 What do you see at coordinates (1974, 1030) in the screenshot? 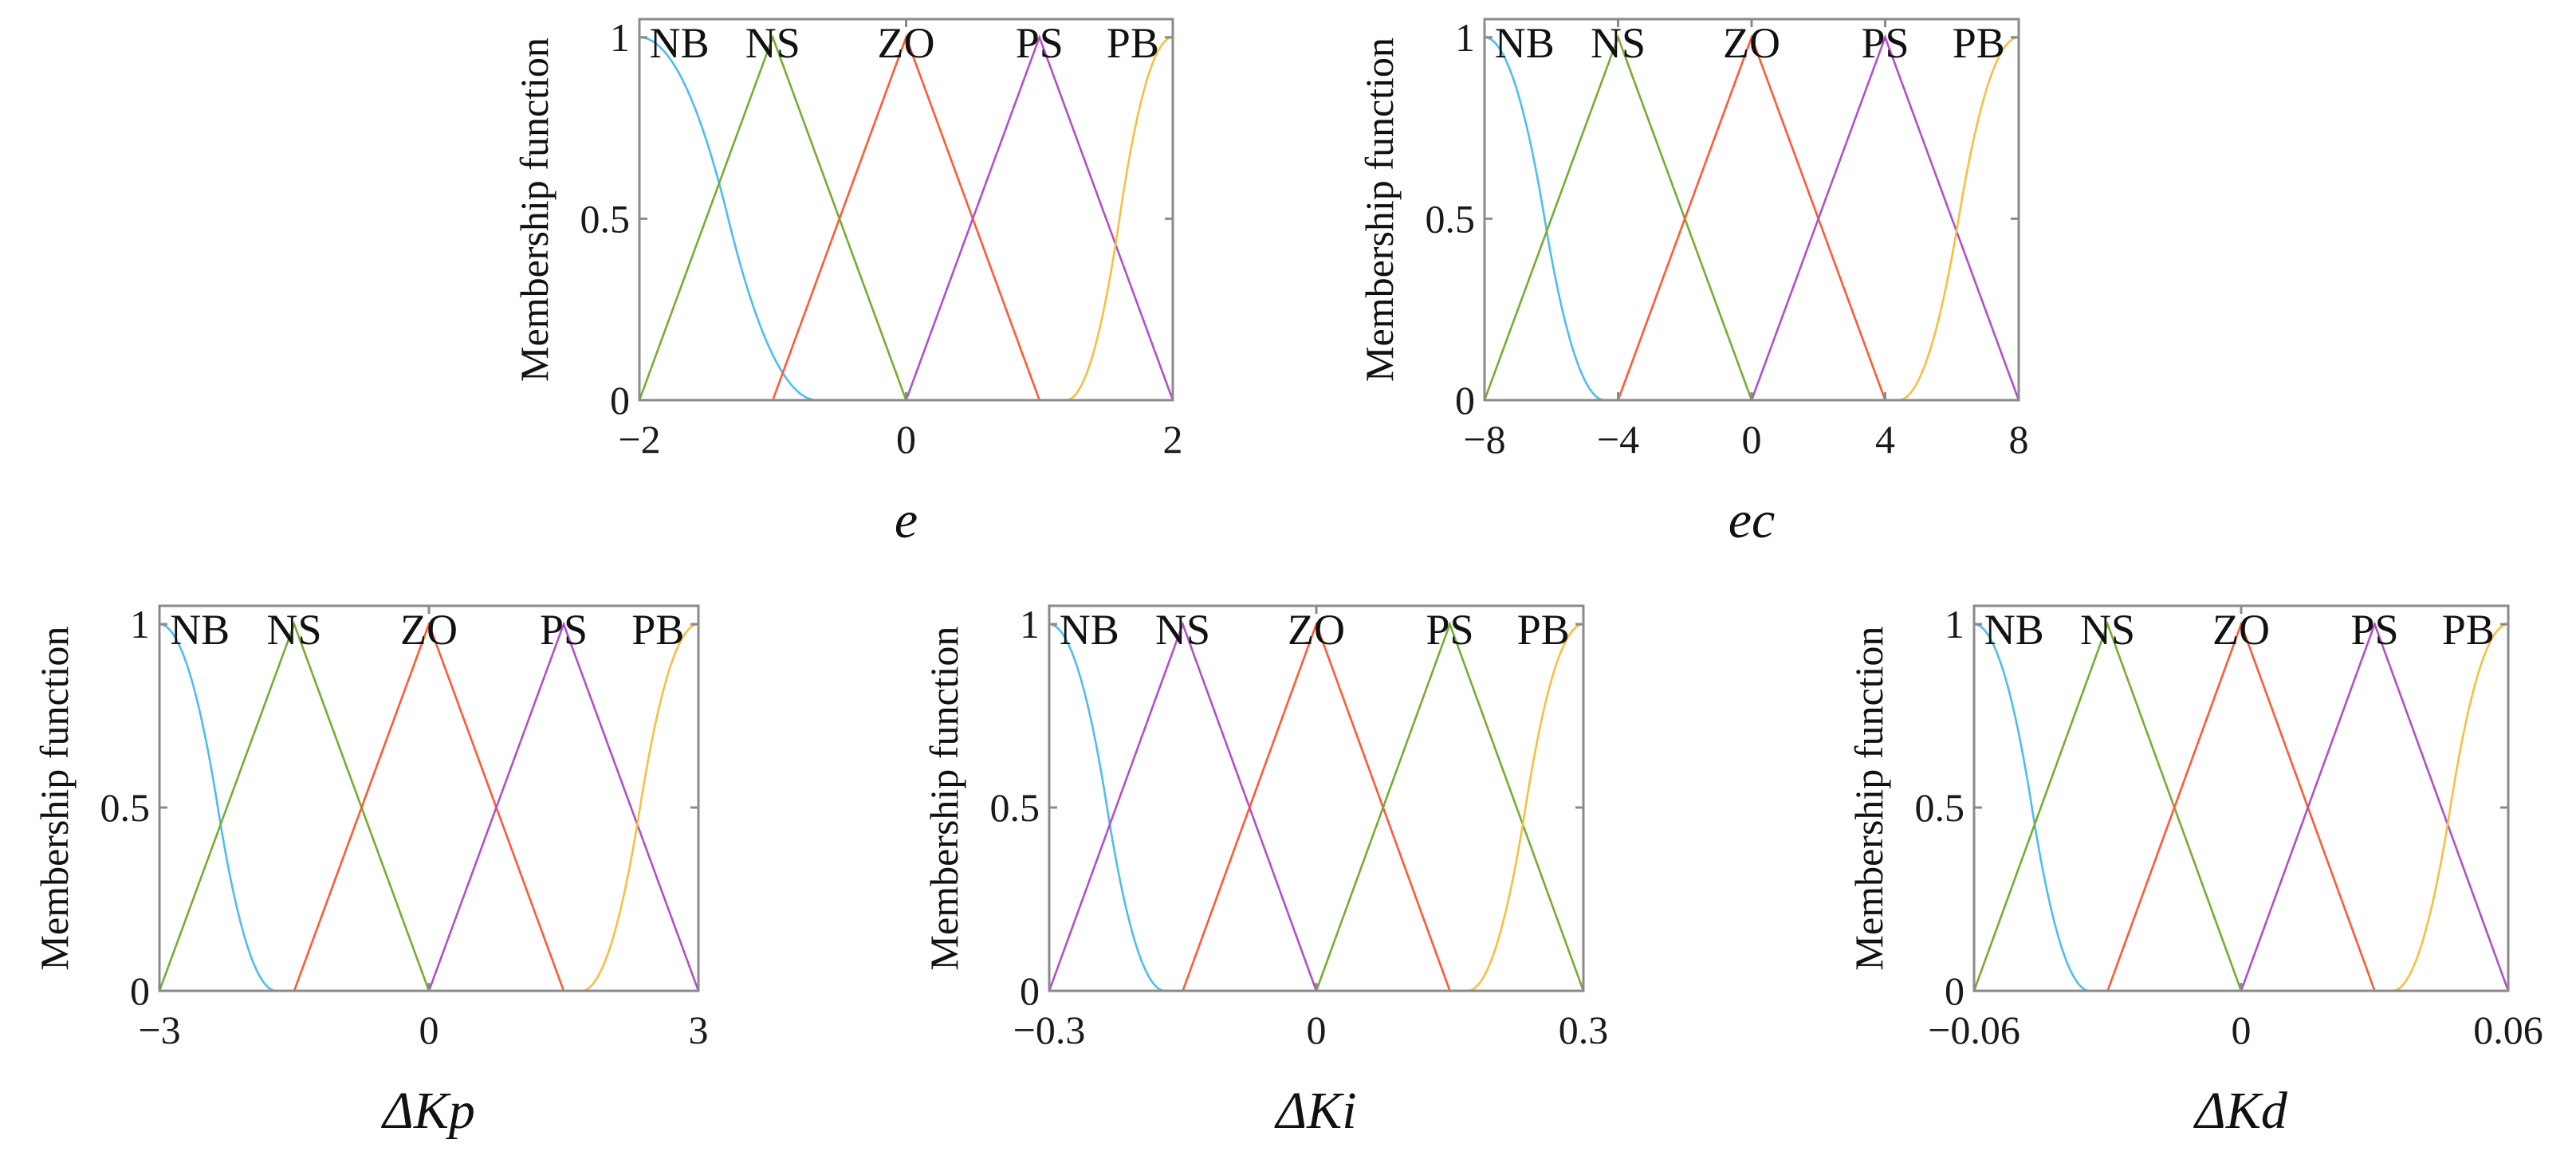
I see `x-tick-label: −0.06` at bounding box center [1974, 1030].